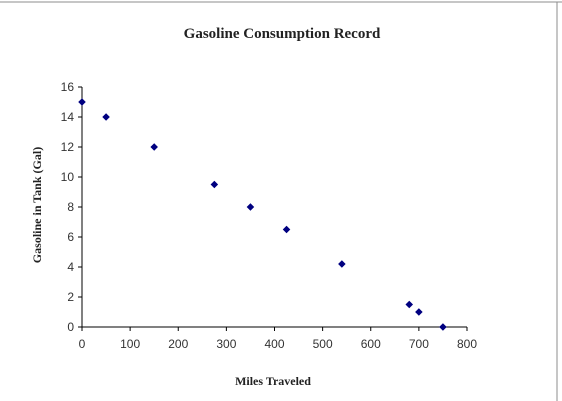 This screenshot has height=401, width=562. Describe the element at coordinates (282, 34) in the screenshot. I see `chart-title: Gasoline Consumption Record` at that location.